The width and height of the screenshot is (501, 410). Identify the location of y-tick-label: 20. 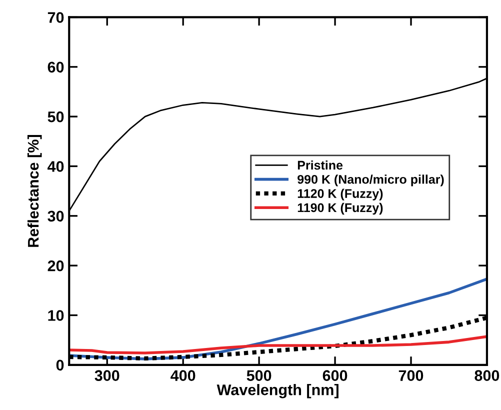
(56, 266).